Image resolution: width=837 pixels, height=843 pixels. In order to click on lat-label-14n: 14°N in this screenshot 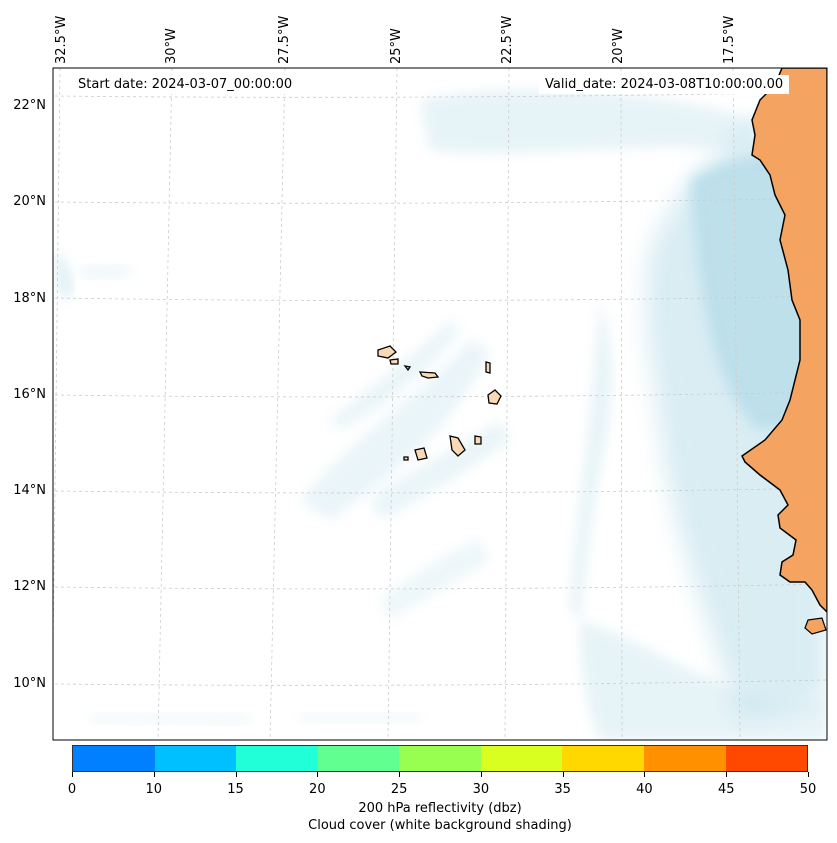, I will do `click(29, 490)`.